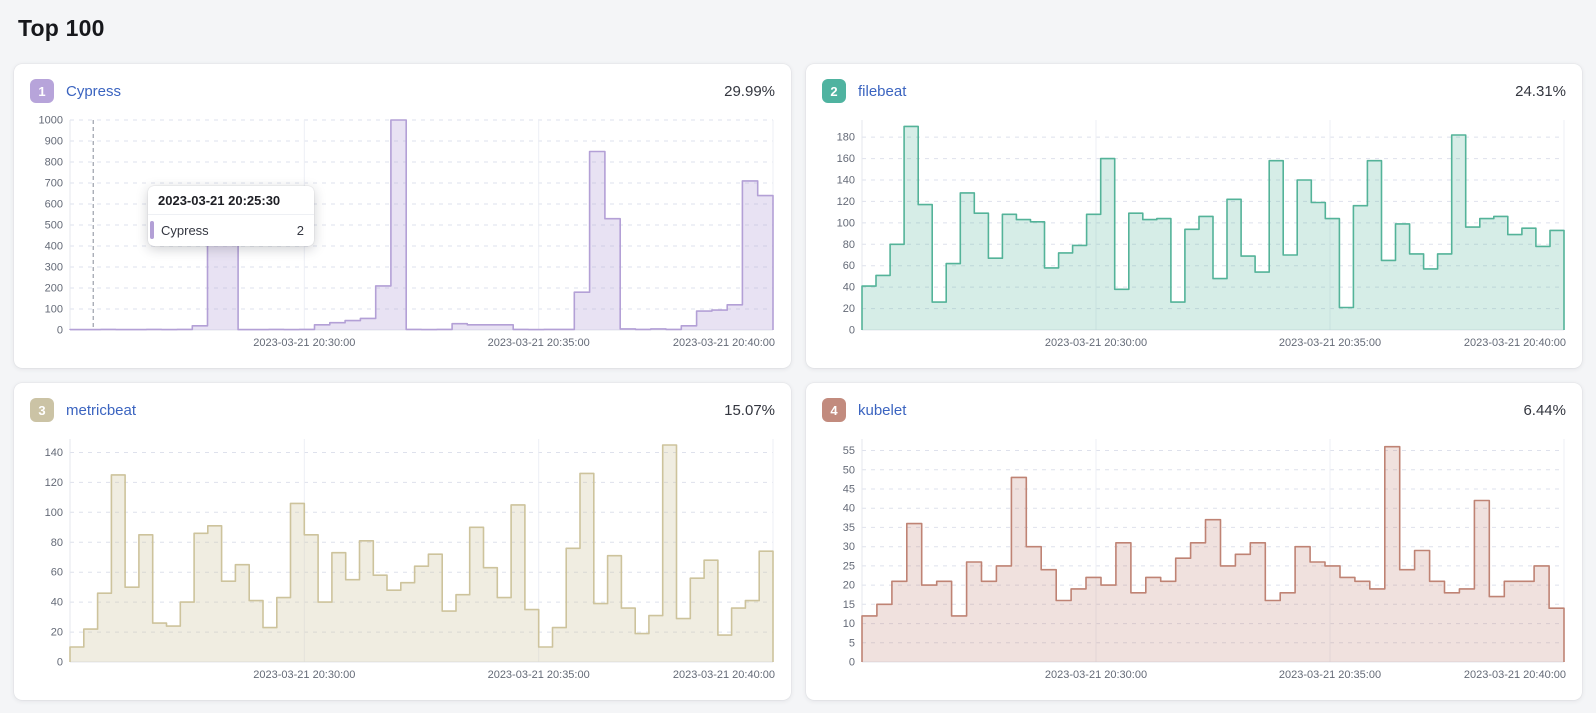 Image resolution: width=1596 pixels, height=713 pixels. I want to click on chart-tooltip: 2023-03-21 20:25:30 Cypress 2, so click(231, 216).